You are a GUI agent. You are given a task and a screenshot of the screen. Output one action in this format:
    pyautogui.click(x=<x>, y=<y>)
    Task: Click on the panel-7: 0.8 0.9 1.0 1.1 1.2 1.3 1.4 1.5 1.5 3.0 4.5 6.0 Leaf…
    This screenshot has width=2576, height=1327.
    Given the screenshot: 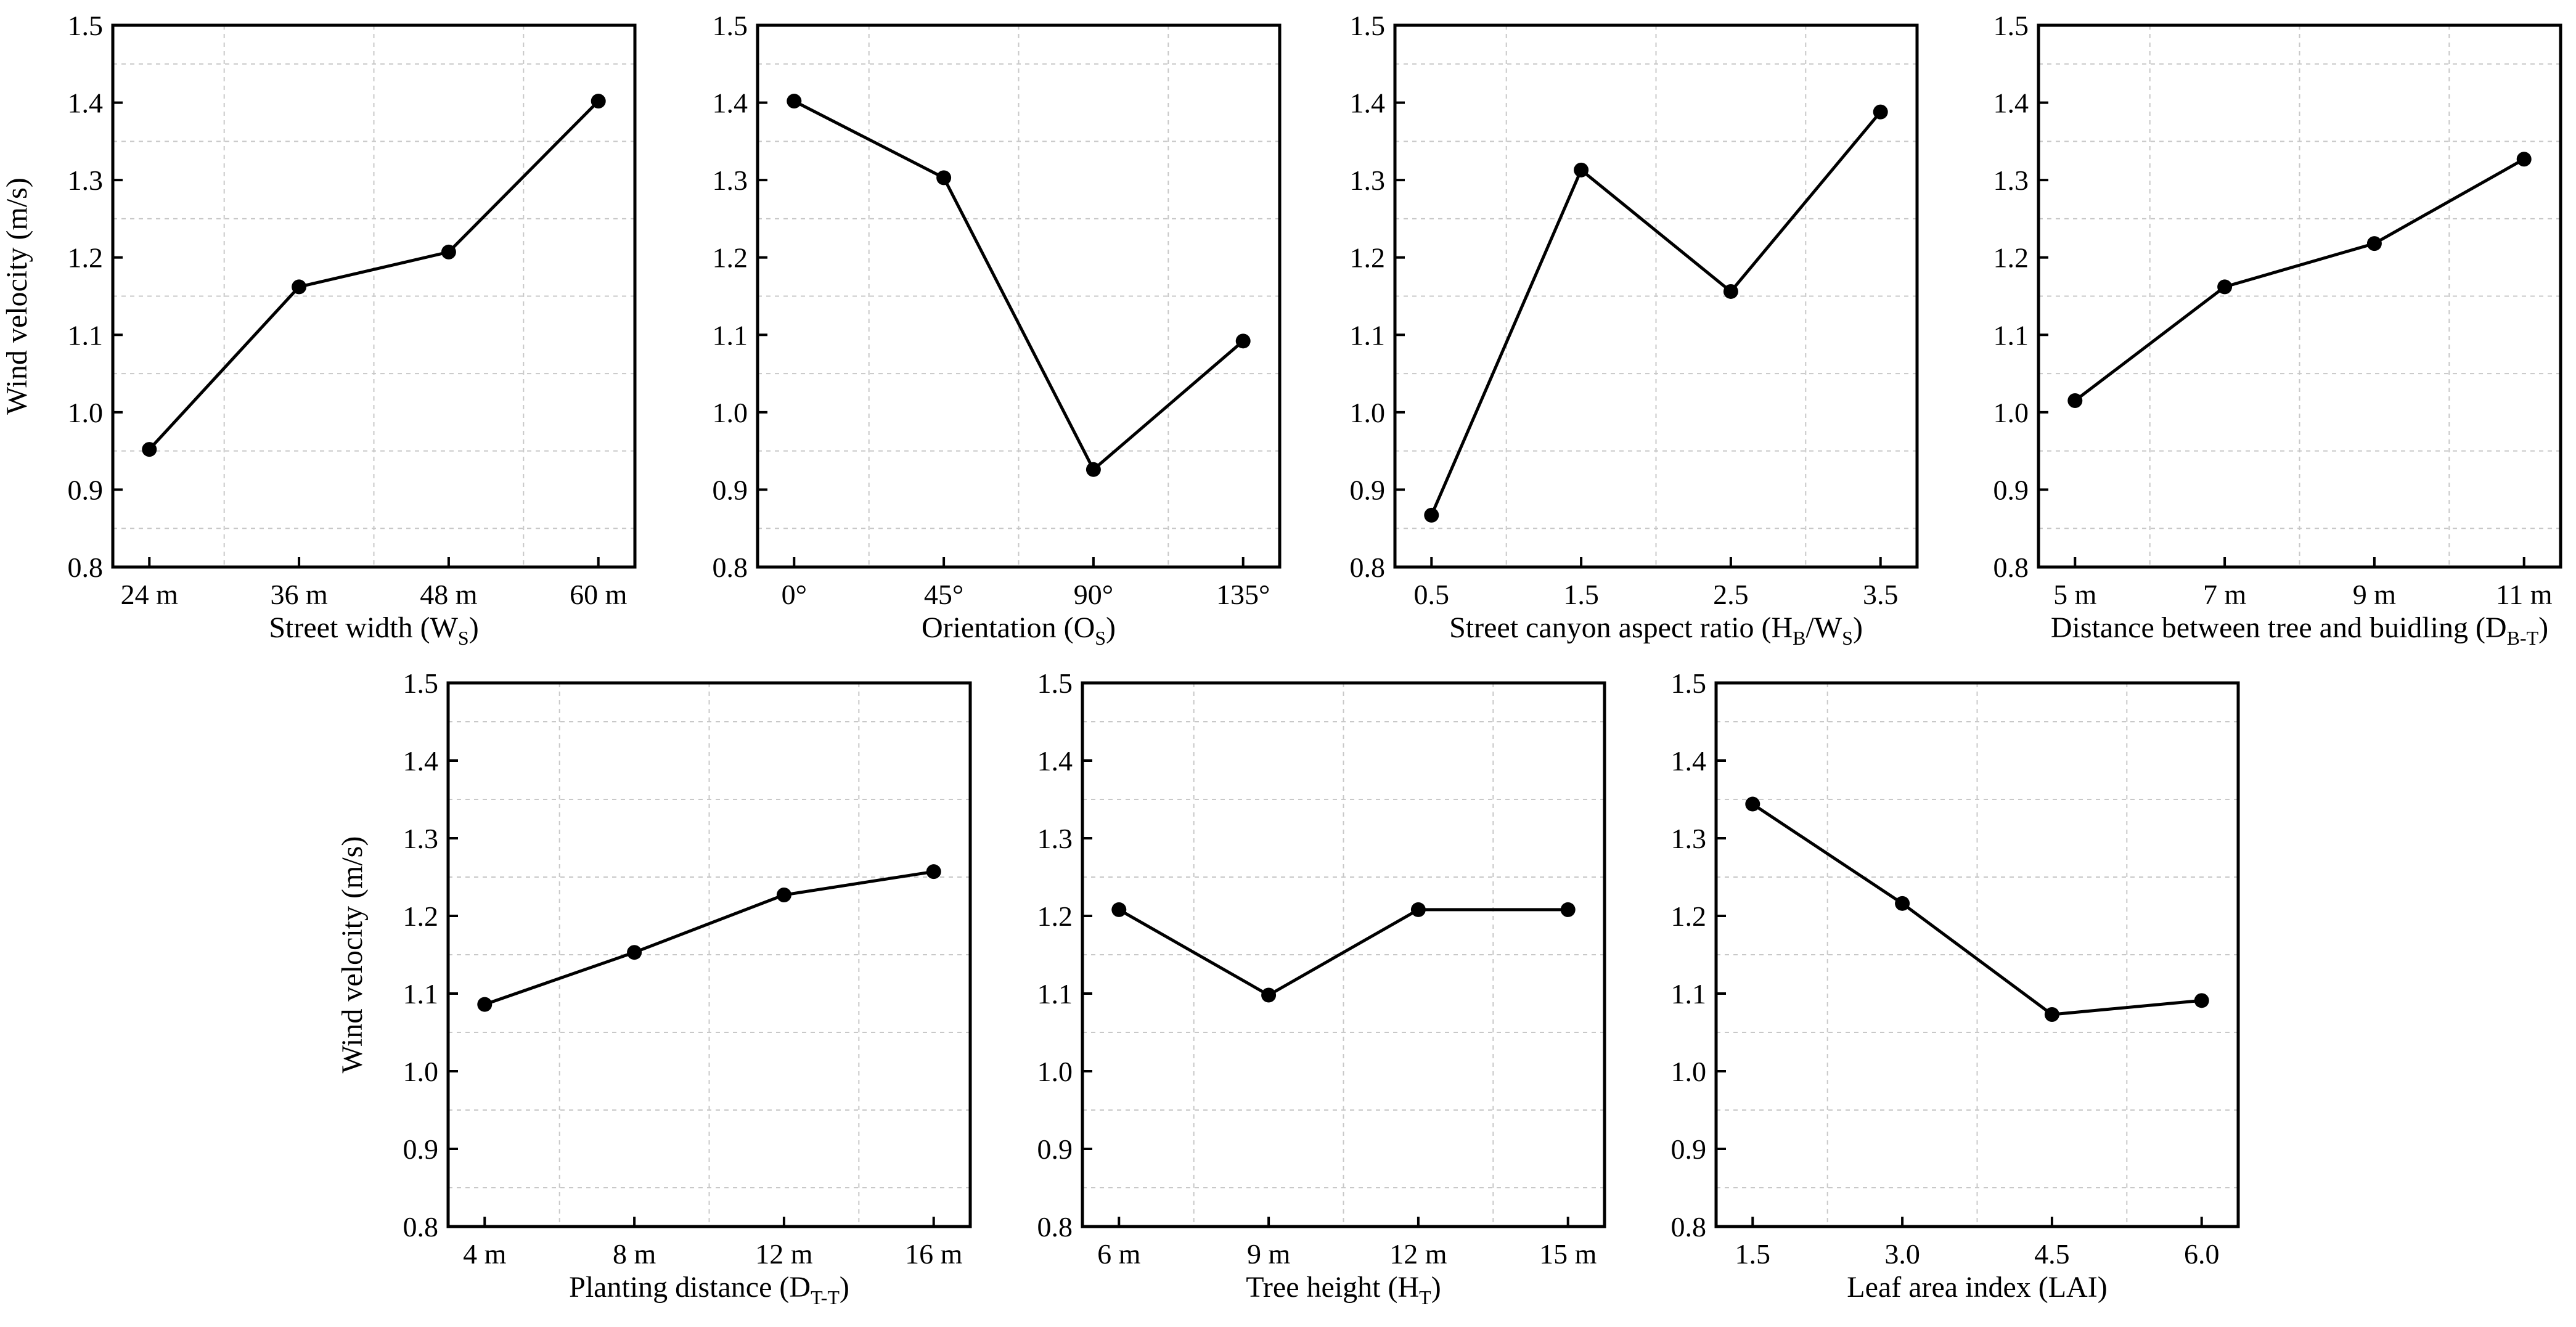 What is the action you would take?
    pyautogui.click(x=1955, y=986)
    